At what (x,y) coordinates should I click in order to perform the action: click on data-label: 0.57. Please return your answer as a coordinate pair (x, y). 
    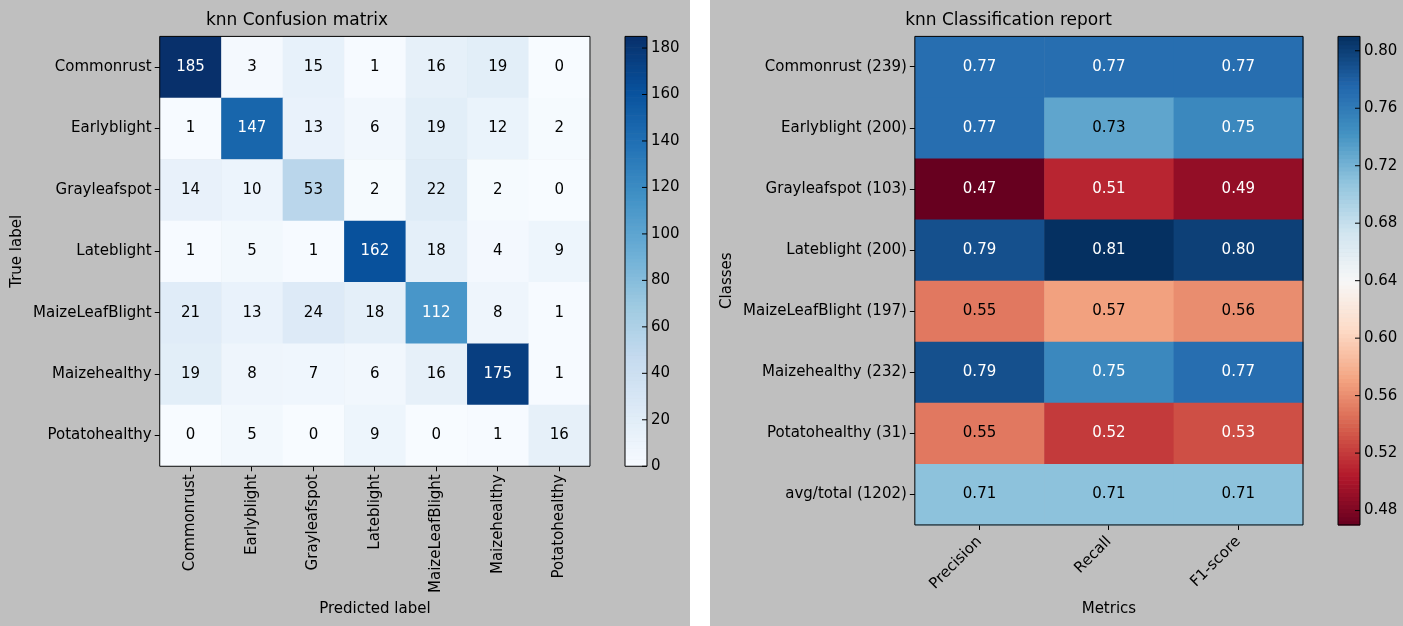
    Looking at the image, I should click on (1109, 310).